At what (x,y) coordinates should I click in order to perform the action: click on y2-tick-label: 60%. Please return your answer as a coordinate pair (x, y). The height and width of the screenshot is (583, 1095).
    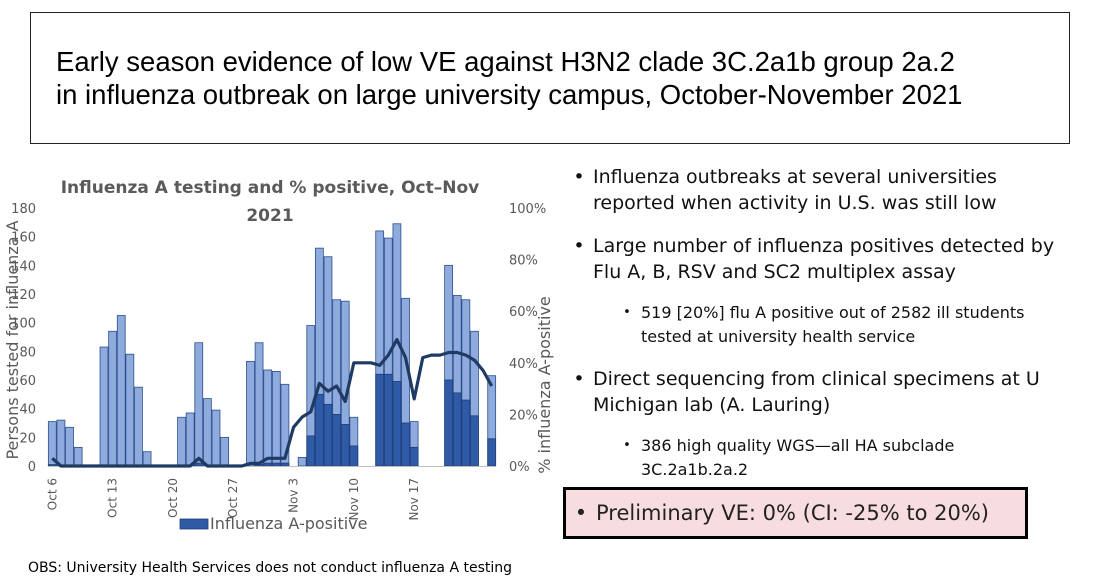
    Looking at the image, I should click on (523, 312).